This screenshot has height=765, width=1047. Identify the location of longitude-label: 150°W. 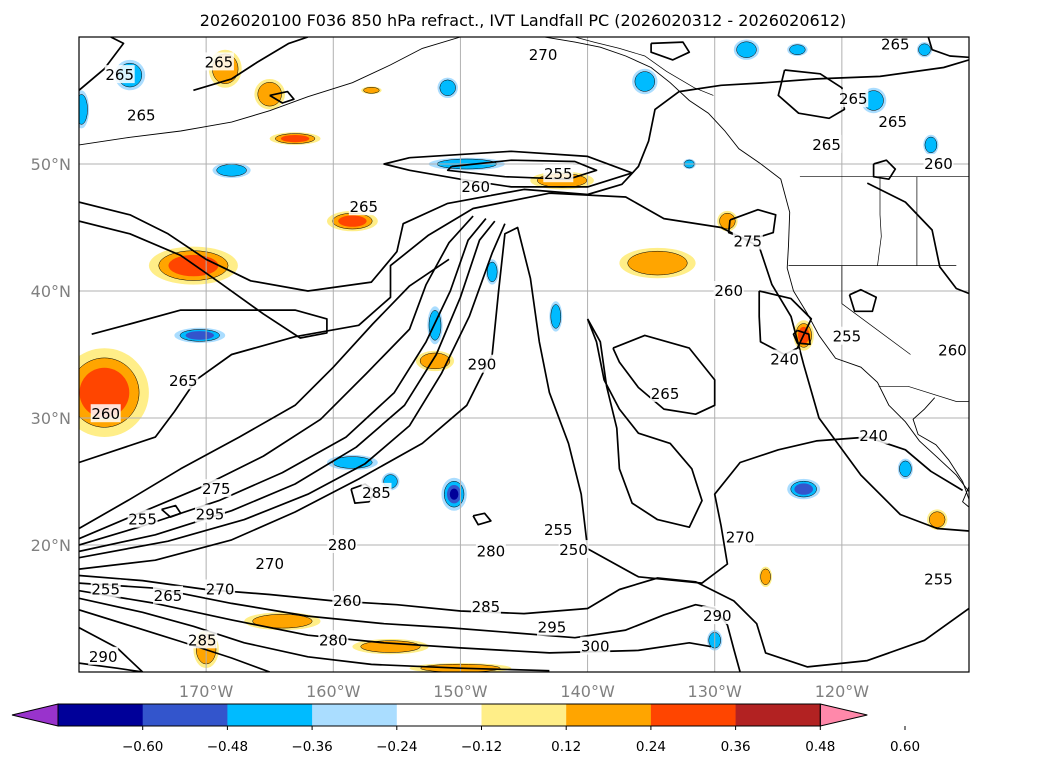
(460, 691).